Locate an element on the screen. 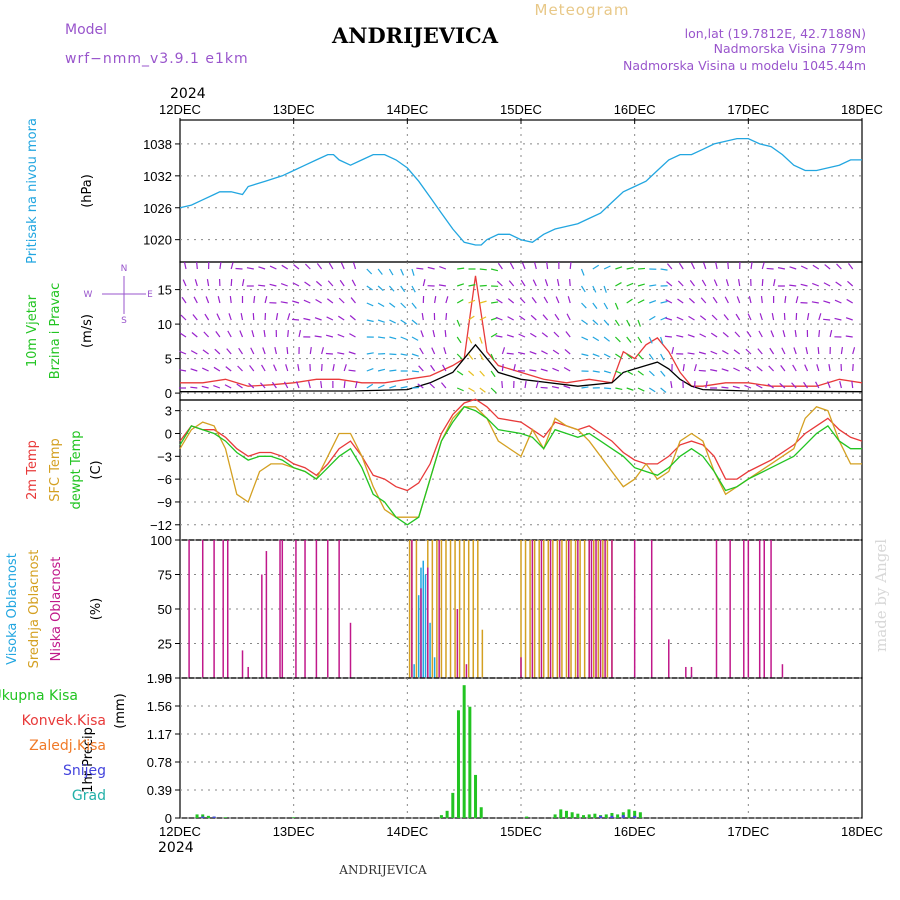 The height and width of the screenshot is (900, 900). x-tick-bottom: 13DEC is located at coordinates (294, 831).